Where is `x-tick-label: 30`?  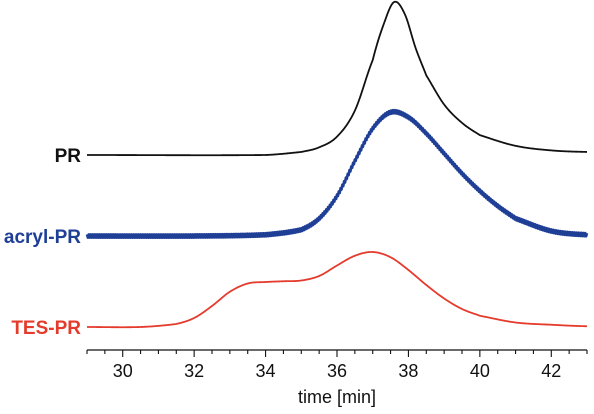 x-tick-label: 30 is located at coordinates (123, 371).